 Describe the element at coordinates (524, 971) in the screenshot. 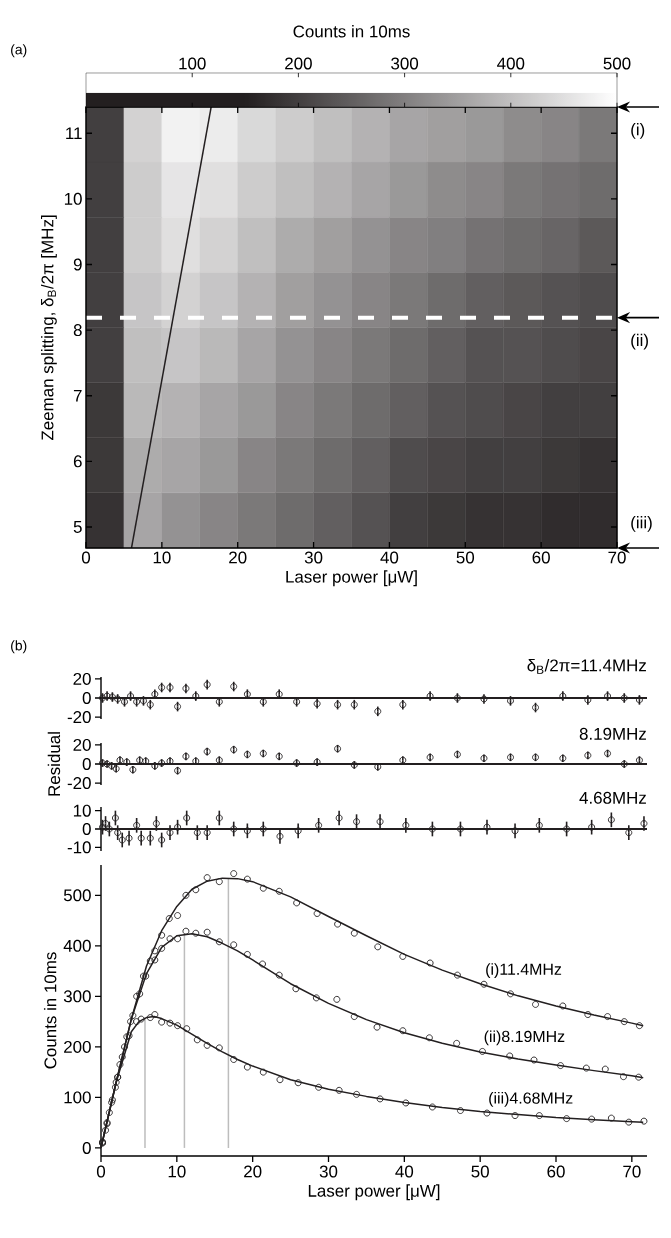

I see `series-label: (i)11.4MHz` at that location.